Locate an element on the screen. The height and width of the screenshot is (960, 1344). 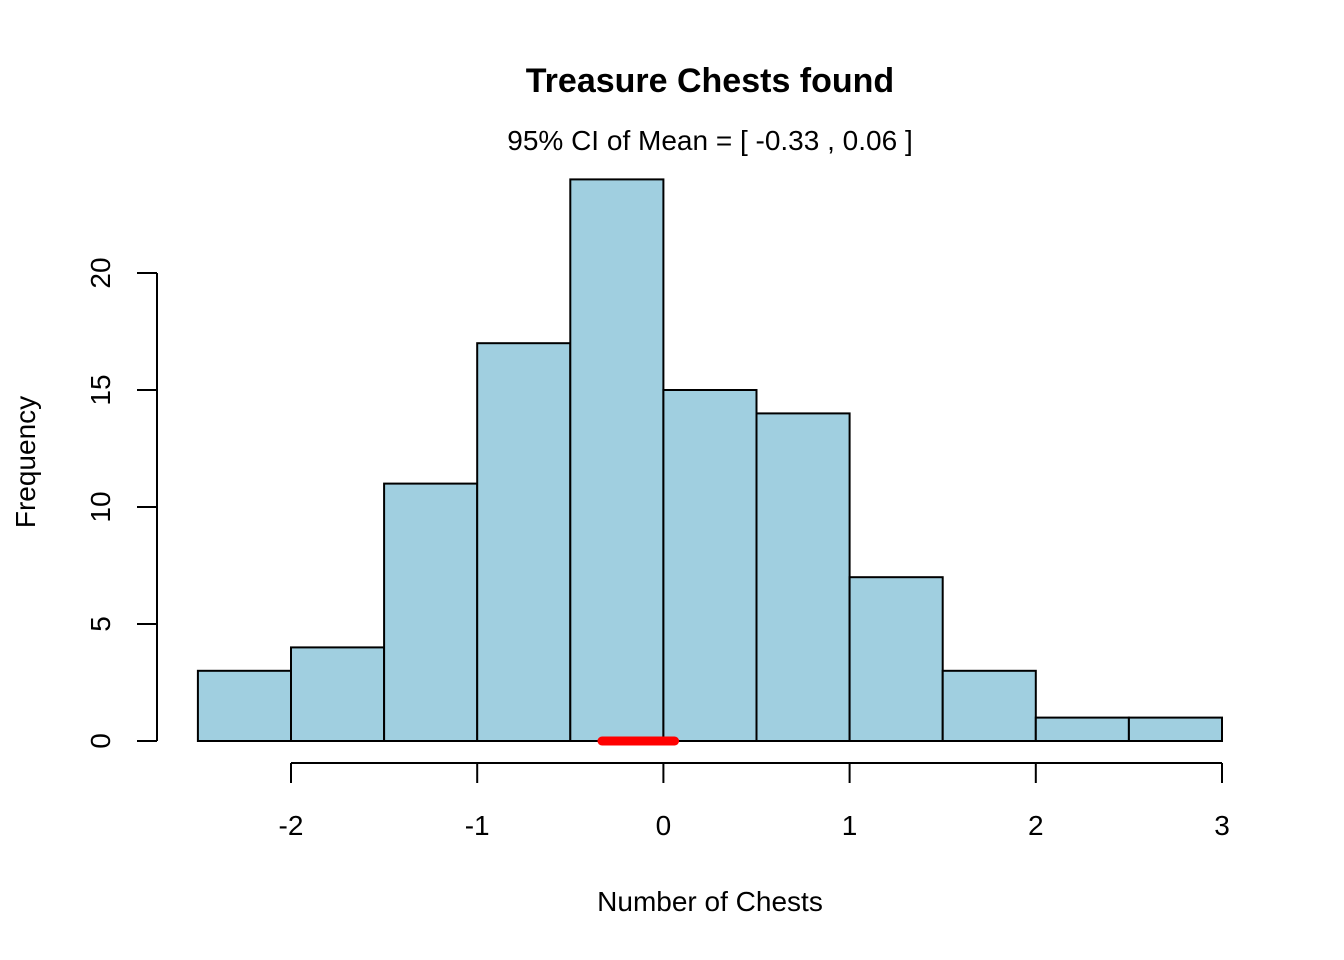
x-tick-label: -1 is located at coordinates (477, 825).